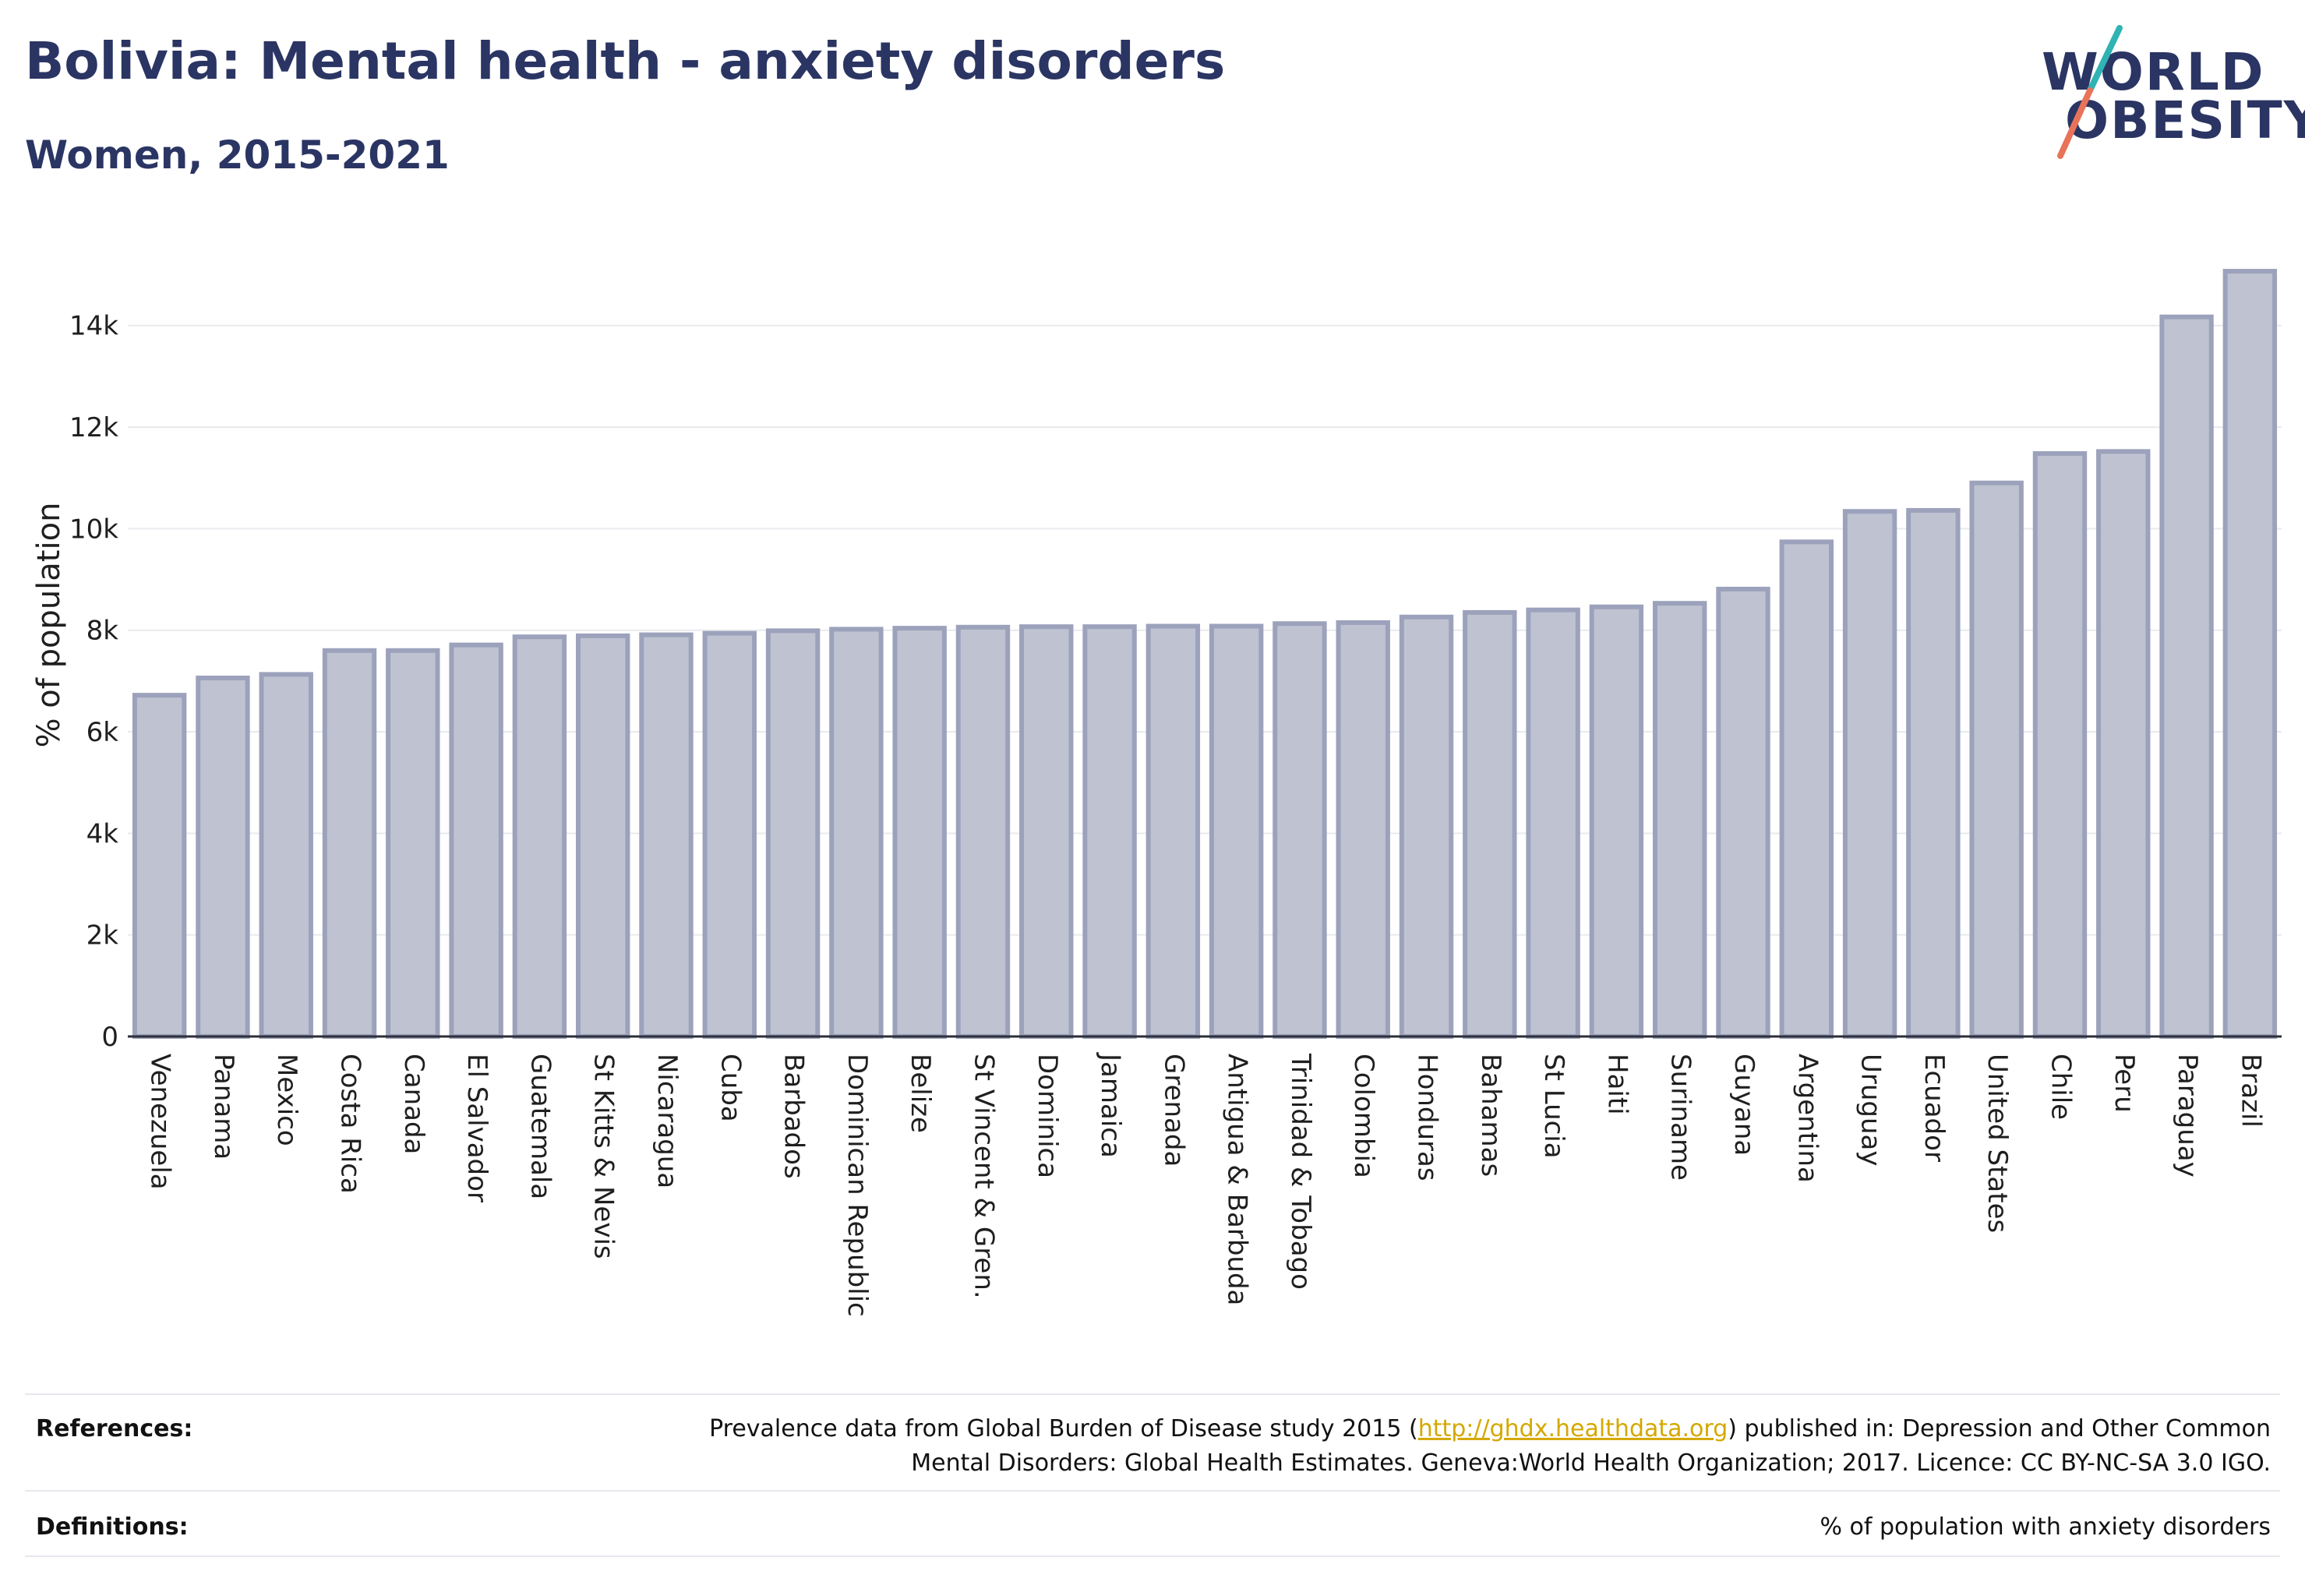 The height and width of the screenshot is (1596, 2305). Describe the element at coordinates (286, 1100) in the screenshot. I see `x-tick-label: Mexico` at that location.